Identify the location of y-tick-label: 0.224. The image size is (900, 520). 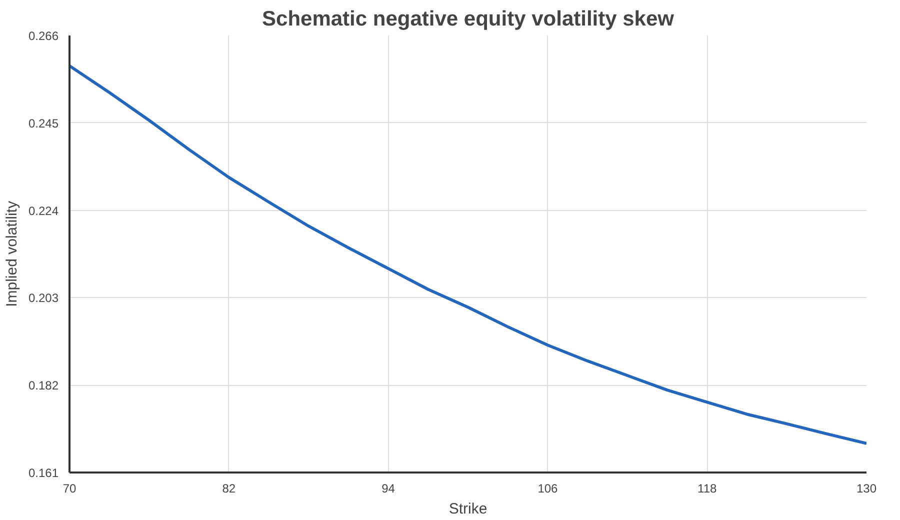
(43, 211).